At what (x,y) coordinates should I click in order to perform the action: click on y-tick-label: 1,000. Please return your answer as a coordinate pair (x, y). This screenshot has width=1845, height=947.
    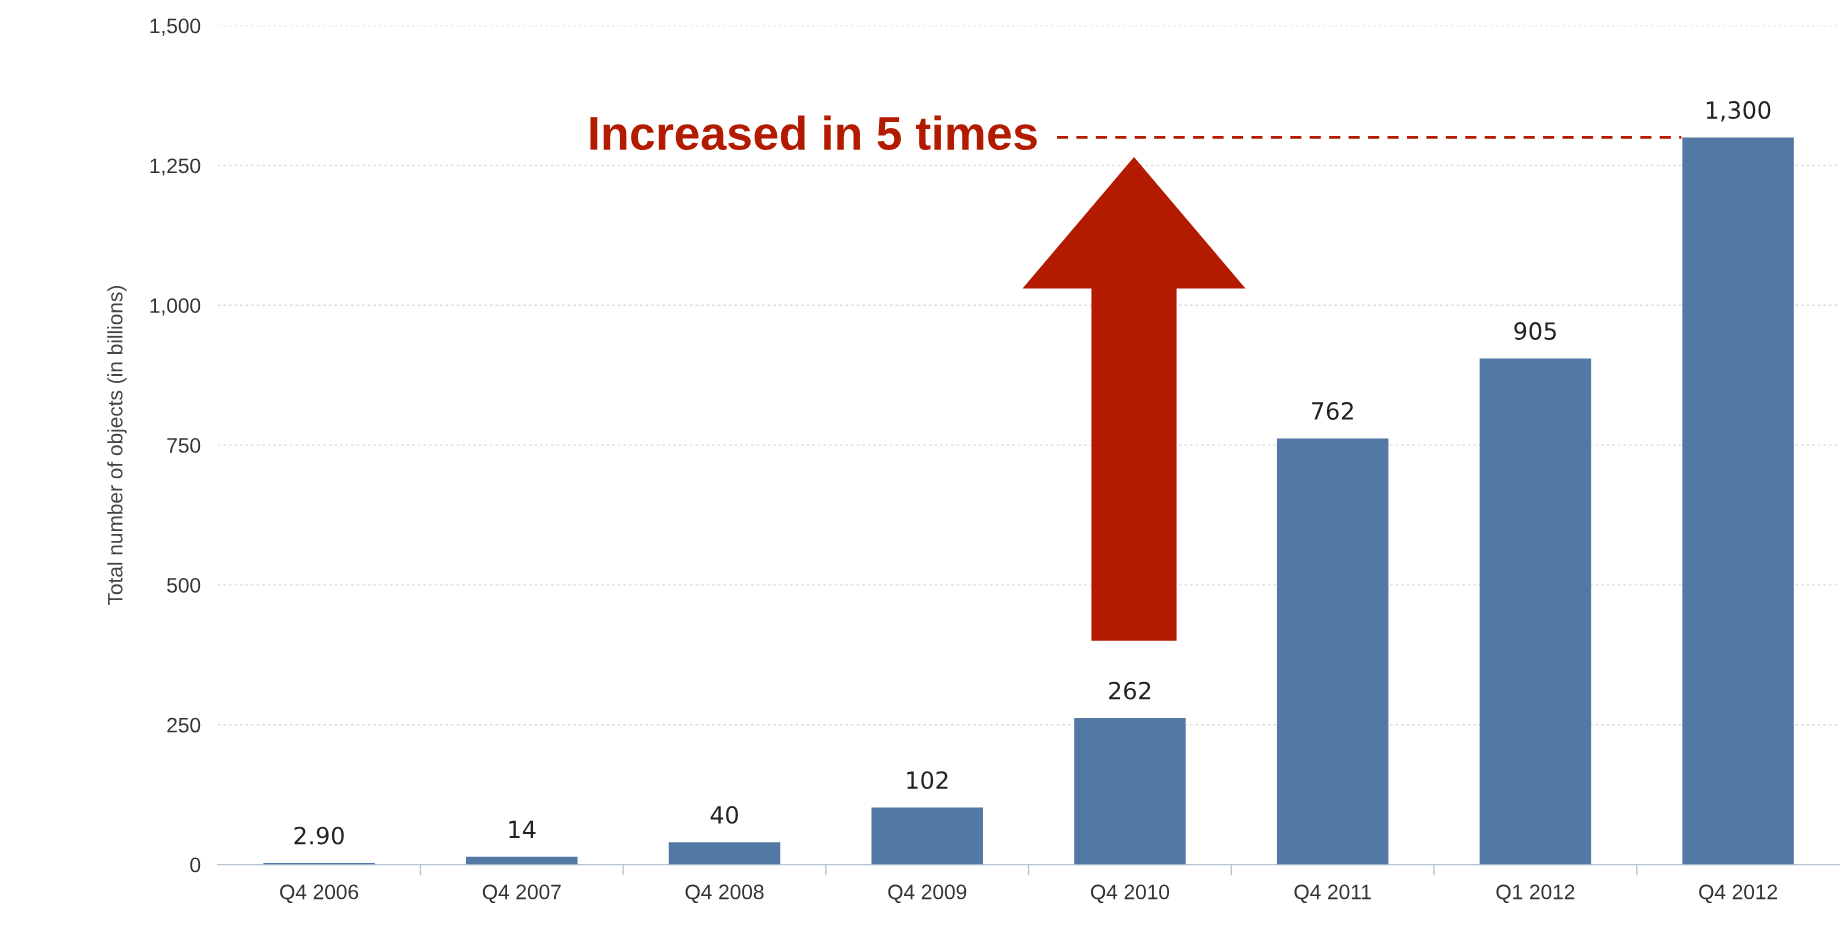
    Looking at the image, I should click on (175, 307).